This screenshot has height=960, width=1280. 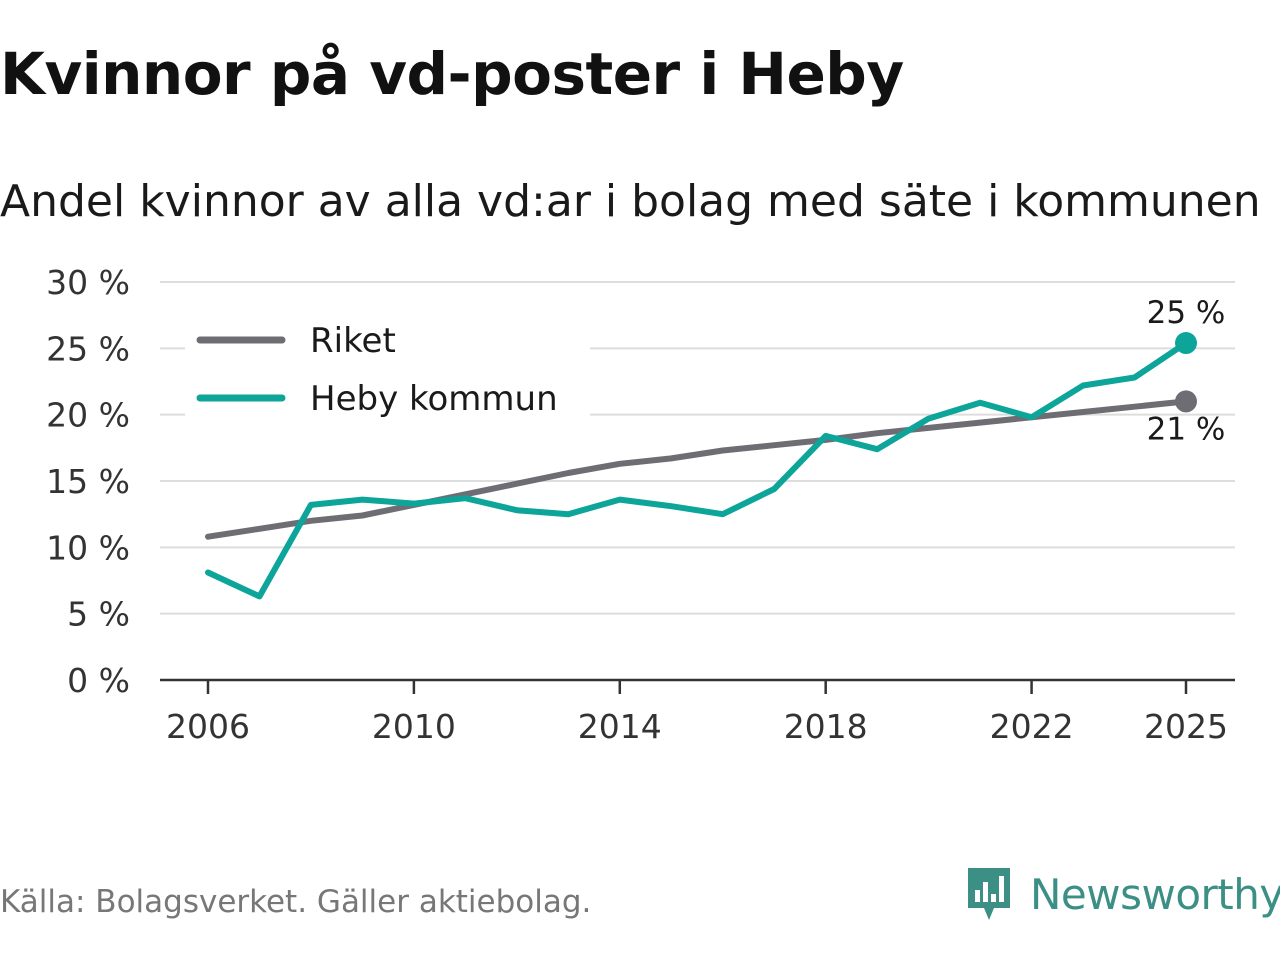 What do you see at coordinates (620, 726) in the screenshot?
I see `x-tick-label: 2014` at bounding box center [620, 726].